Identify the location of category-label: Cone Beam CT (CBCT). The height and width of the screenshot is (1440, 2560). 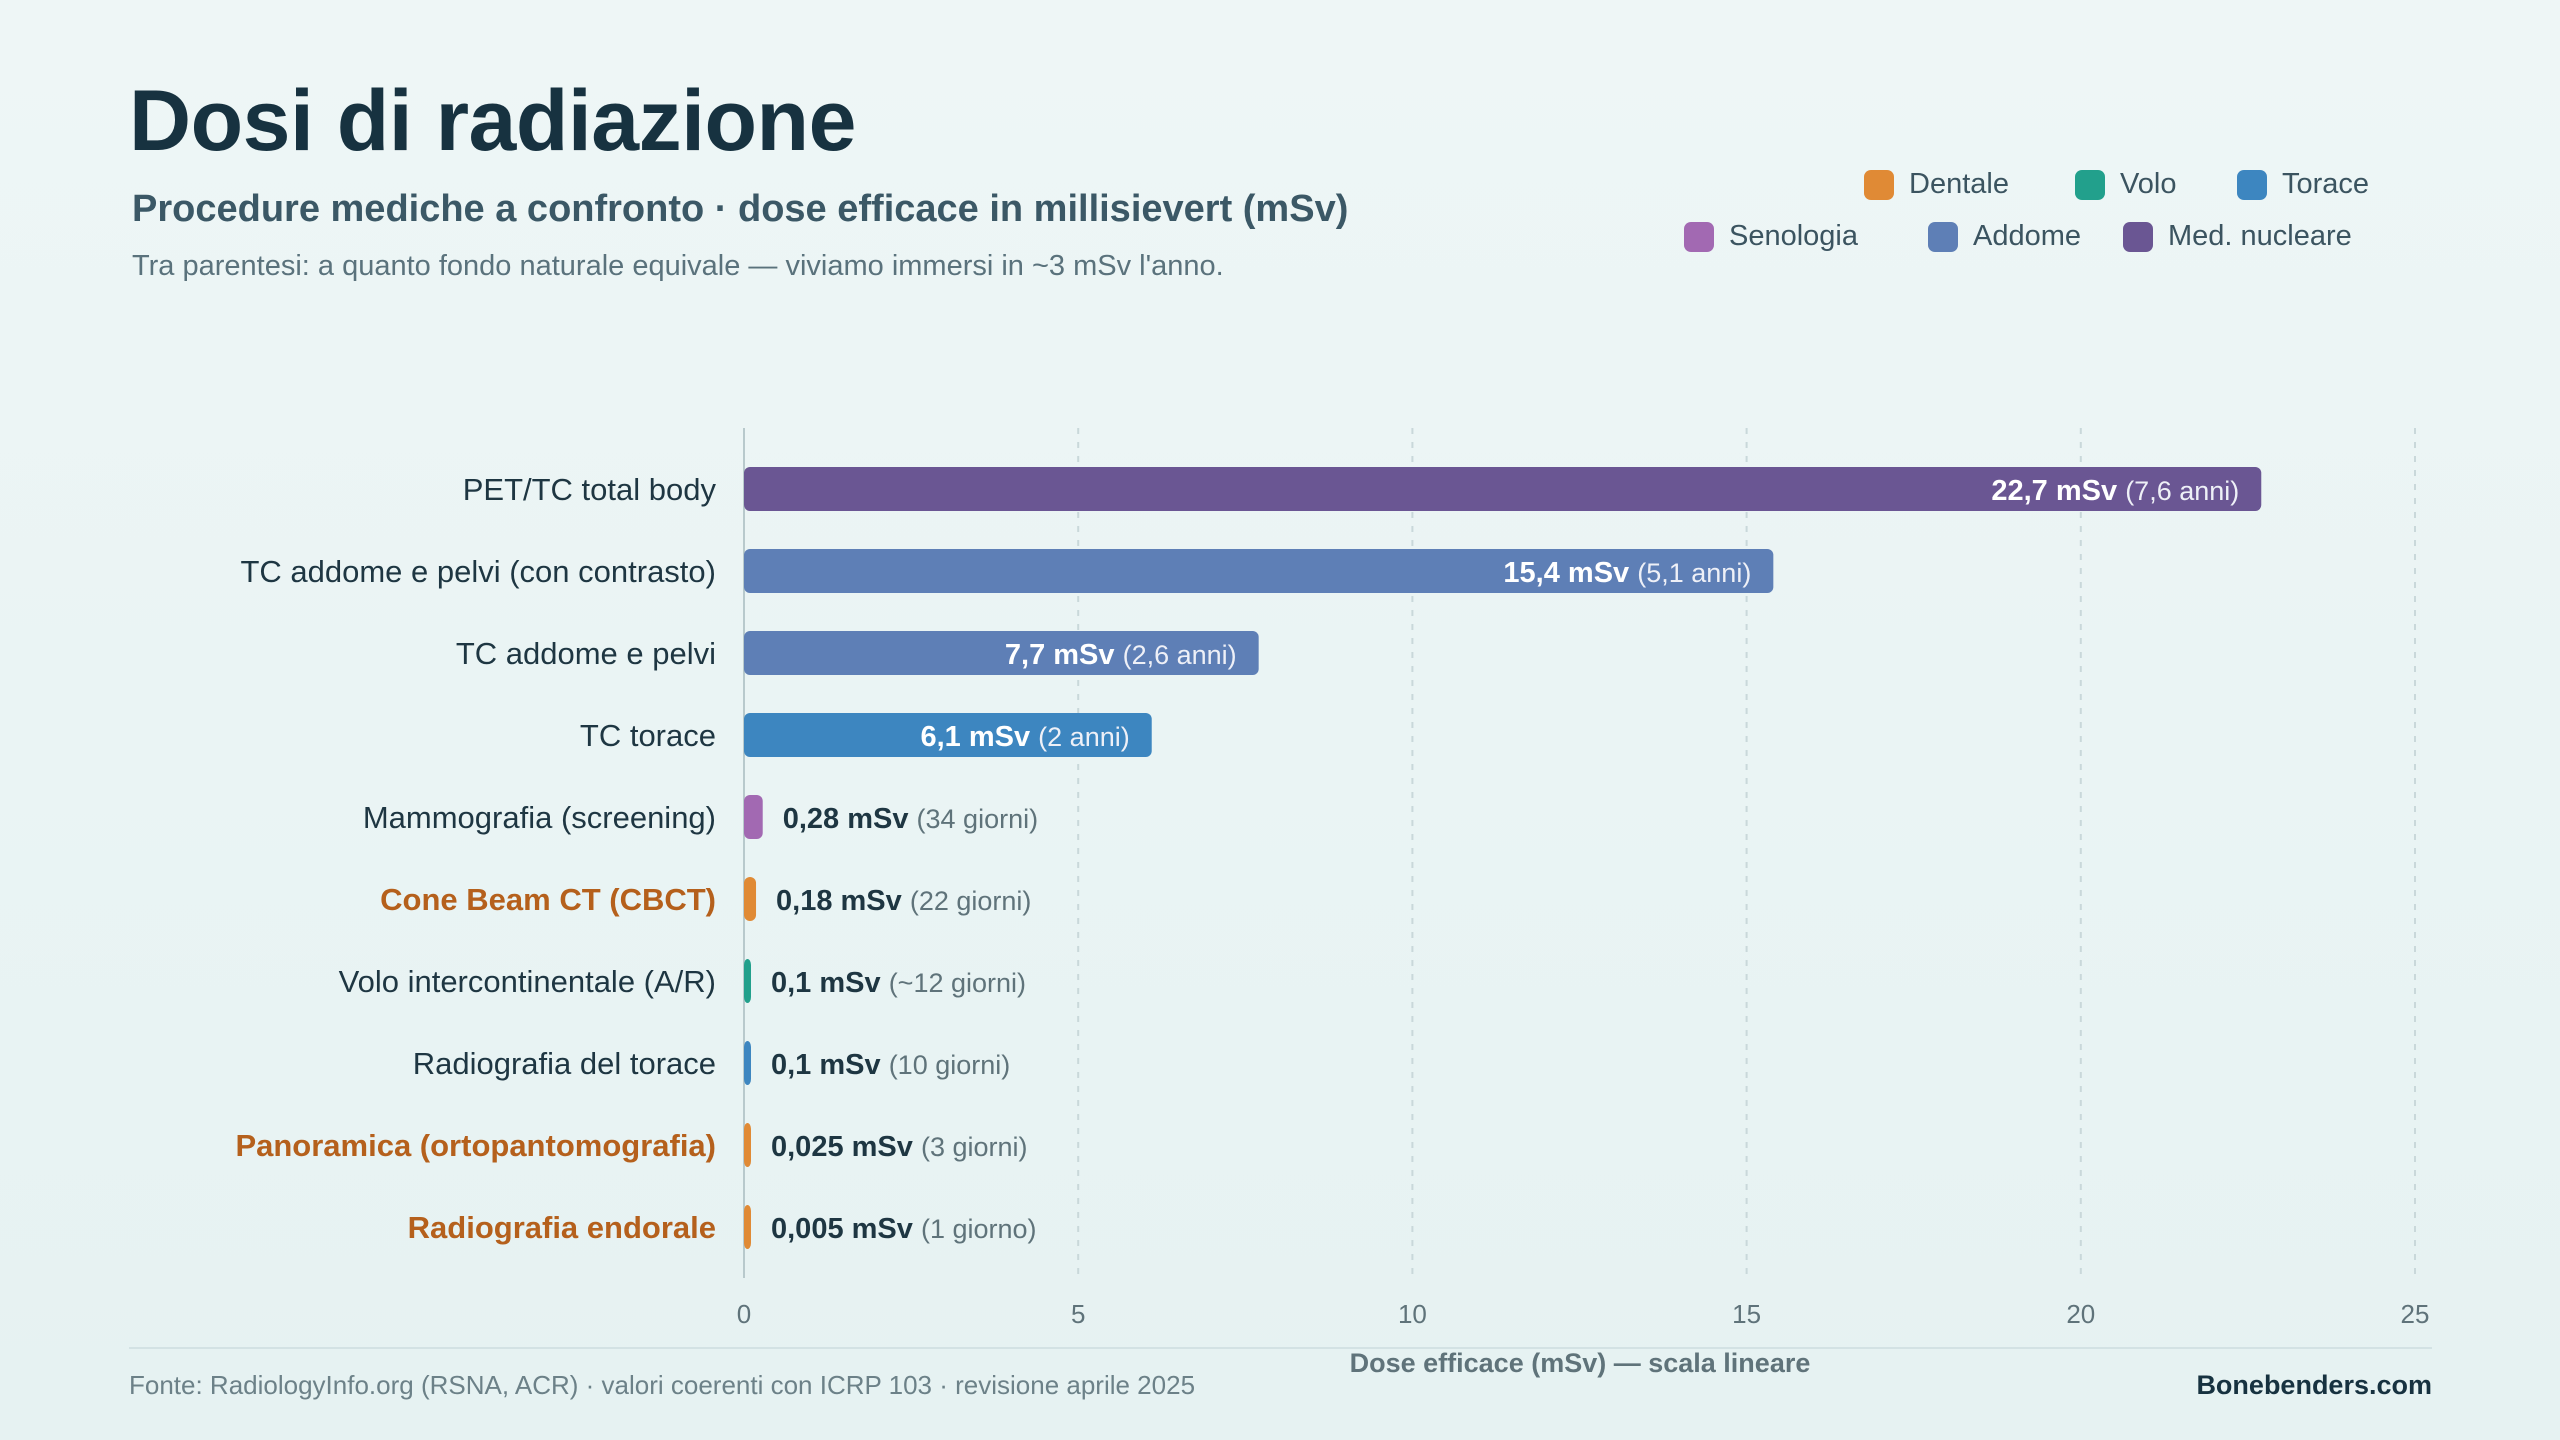
(548, 899).